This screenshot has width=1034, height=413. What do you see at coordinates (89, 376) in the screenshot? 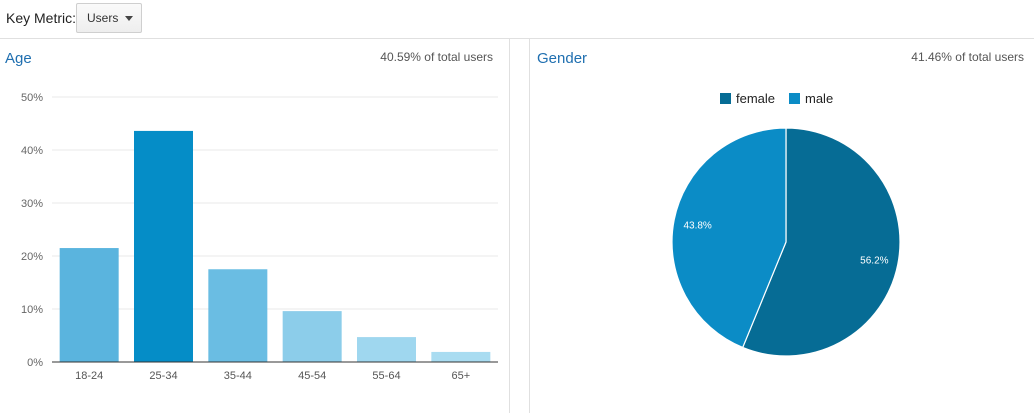
I see `x-tick-label: 18-24` at bounding box center [89, 376].